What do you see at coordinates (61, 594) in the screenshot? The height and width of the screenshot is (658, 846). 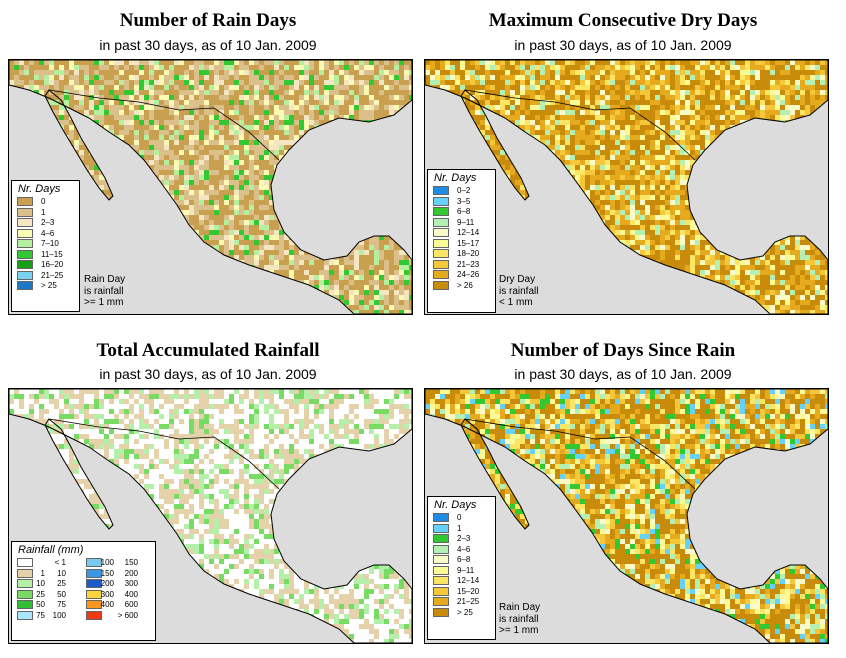 I see `legend-range-high: 50` at bounding box center [61, 594].